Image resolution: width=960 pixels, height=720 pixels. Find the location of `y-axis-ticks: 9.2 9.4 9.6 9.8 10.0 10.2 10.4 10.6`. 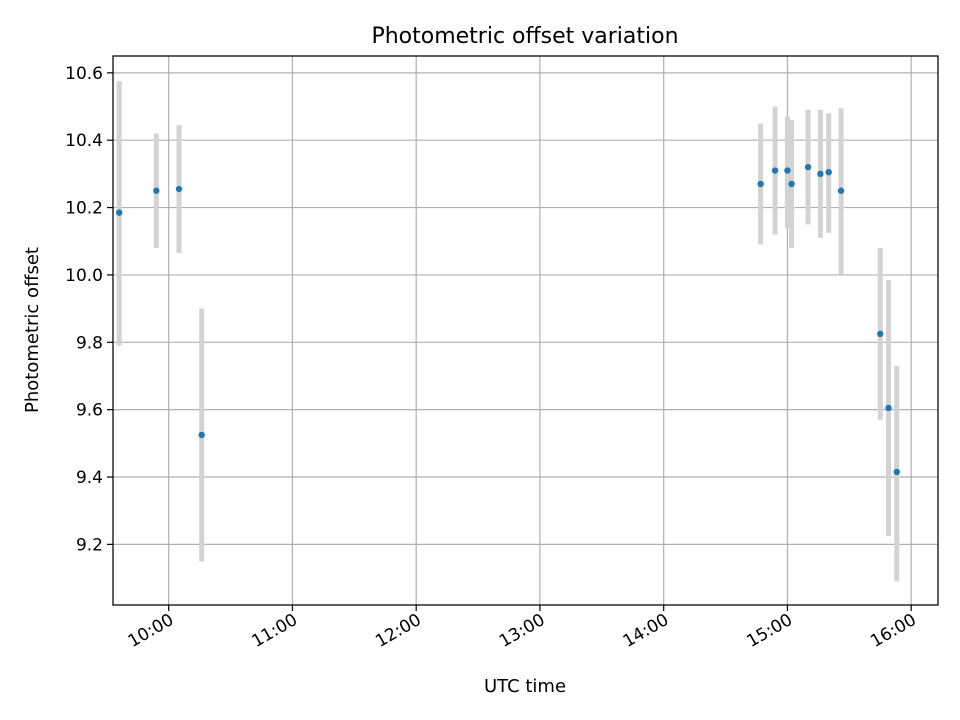

y-axis-ticks: 9.2 9.4 9.6 9.8 10.0 10.2 10.4 10.6 is located at coordinates (89, 309).